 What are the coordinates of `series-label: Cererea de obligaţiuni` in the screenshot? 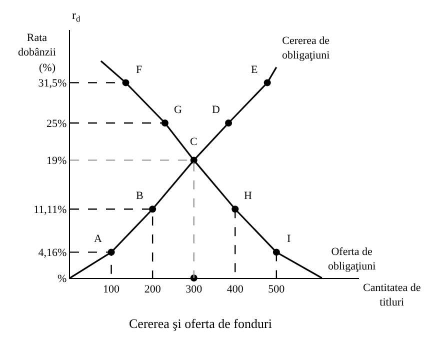 It's located at (306, 48).